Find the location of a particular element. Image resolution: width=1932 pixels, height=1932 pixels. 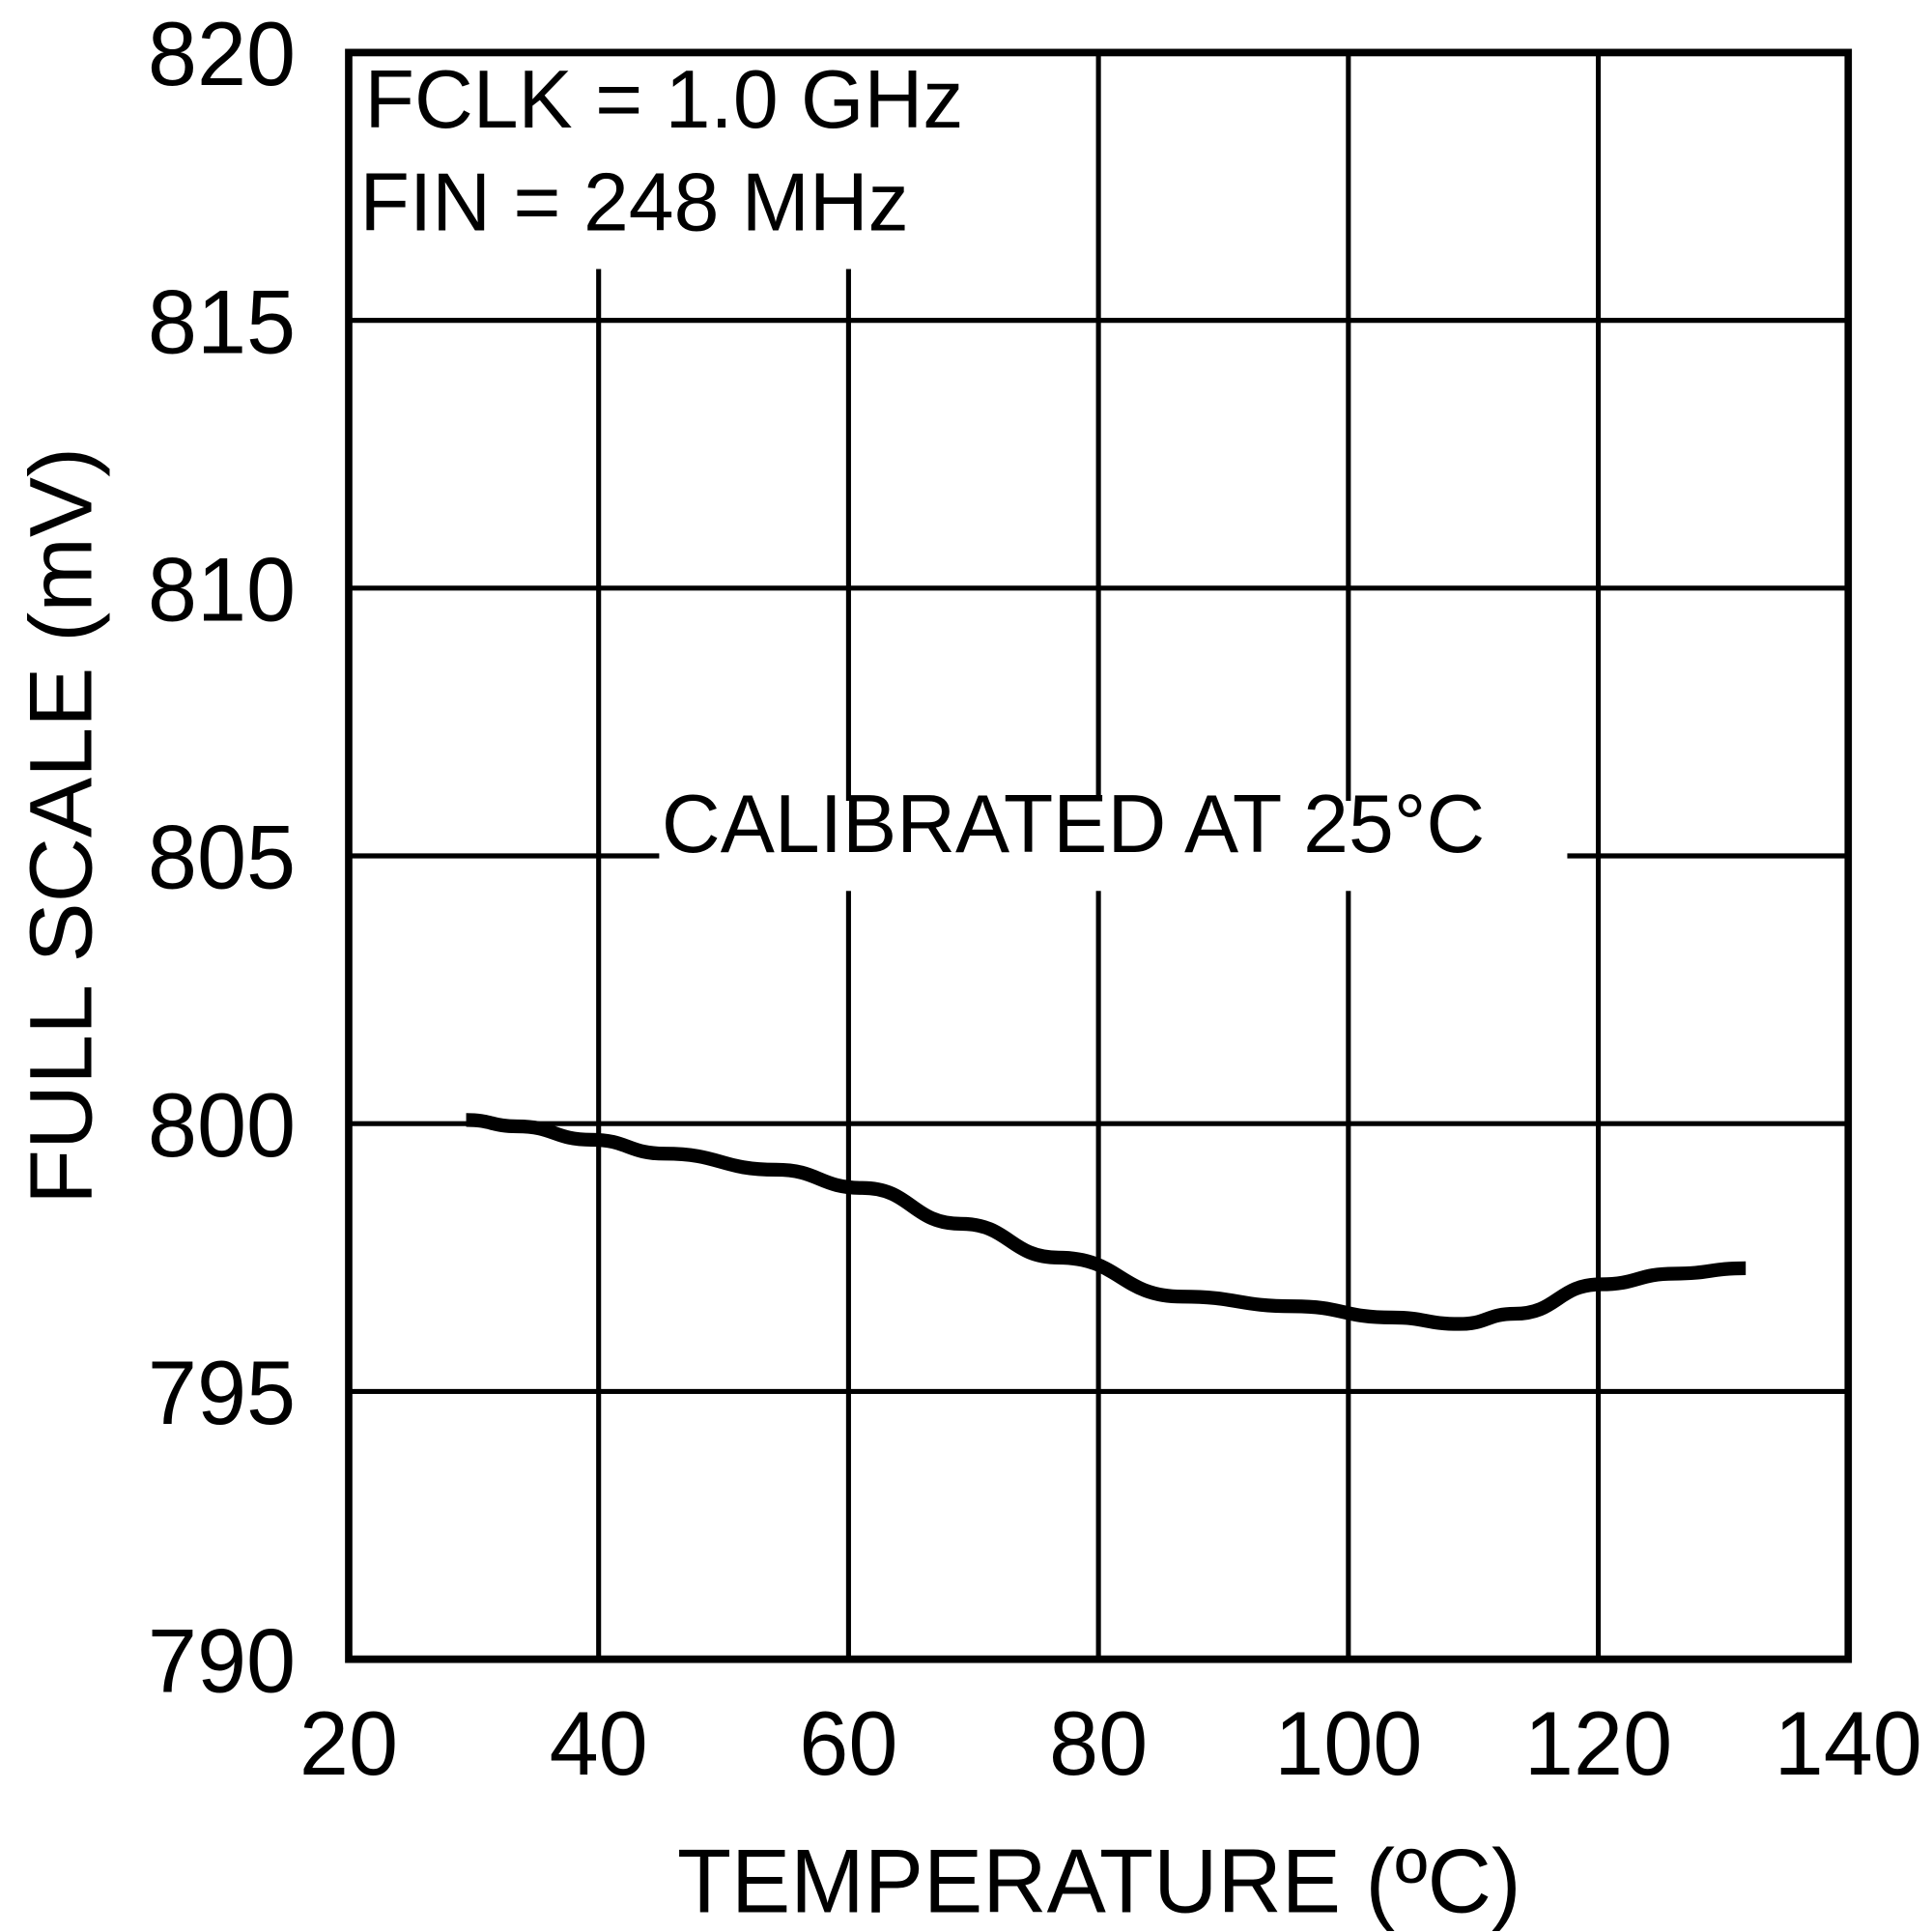

x-tick-label: 100 is located at coordinates (1348, 1743).